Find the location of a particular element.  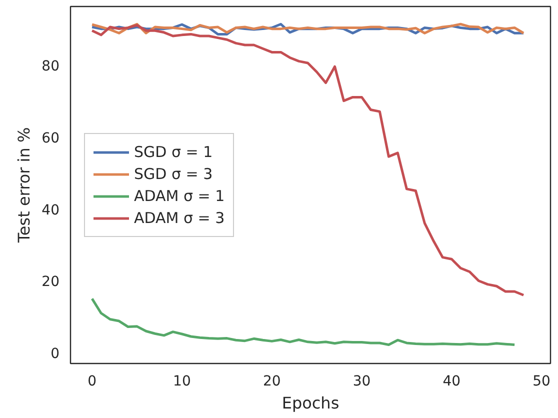

y-tick-label: 40 is located at coordinates (51, 210).